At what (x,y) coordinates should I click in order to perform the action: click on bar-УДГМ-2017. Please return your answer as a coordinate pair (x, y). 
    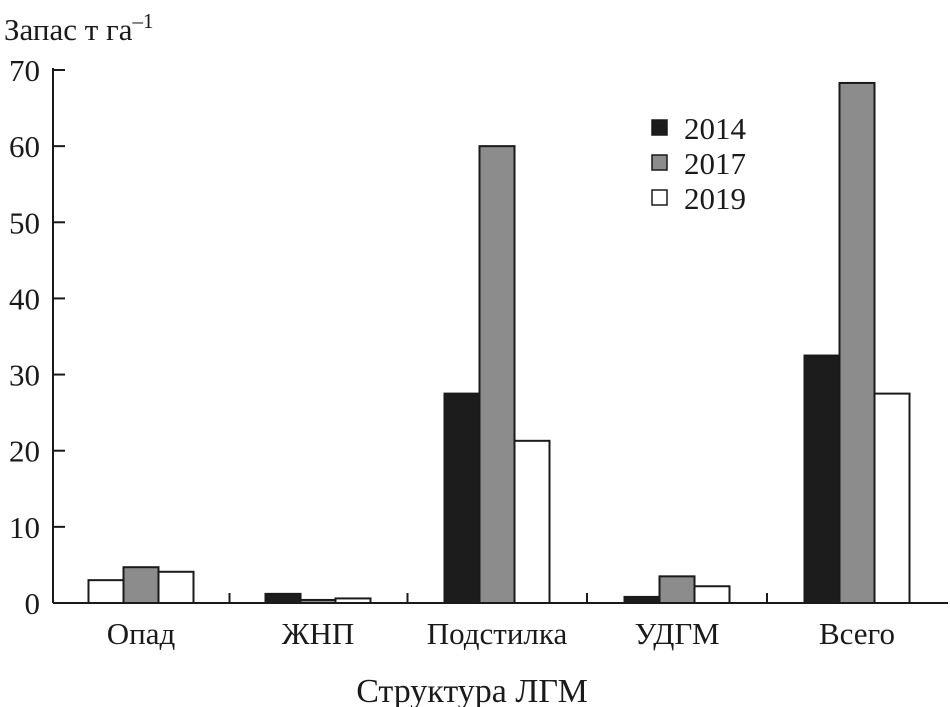
    Looking at the image, I should click on (677, 589).